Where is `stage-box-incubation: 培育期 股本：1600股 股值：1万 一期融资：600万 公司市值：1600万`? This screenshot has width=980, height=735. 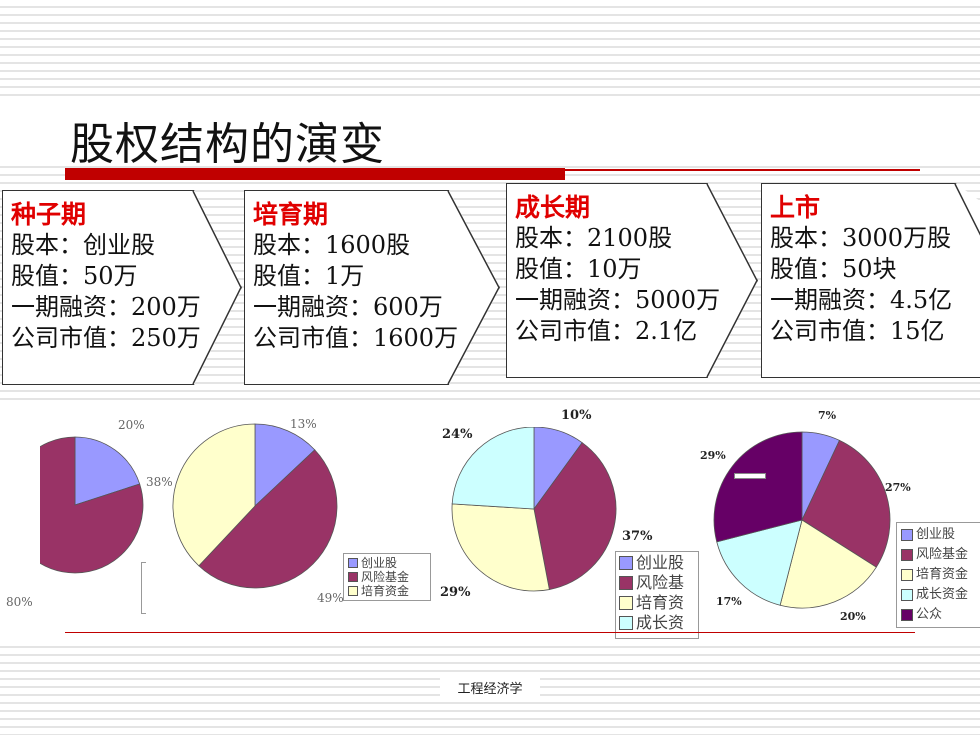 stage-box-incubation: 培育期 股本：1600股 股值：1万 一期融资：600万 公司市值：1600万 is located at coordinates (372, 287).